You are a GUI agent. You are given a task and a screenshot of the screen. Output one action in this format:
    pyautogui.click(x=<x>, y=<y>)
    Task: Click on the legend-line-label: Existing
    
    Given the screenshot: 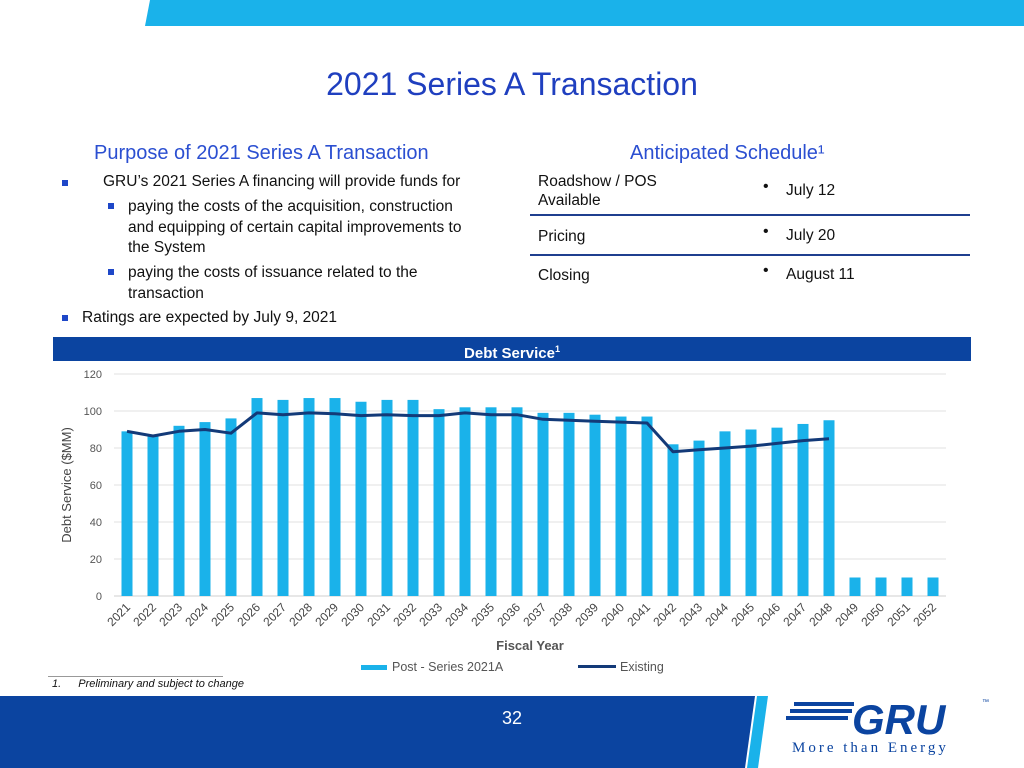 What is the action you would take?
    pyautogui.click(x=642, y=667)
    